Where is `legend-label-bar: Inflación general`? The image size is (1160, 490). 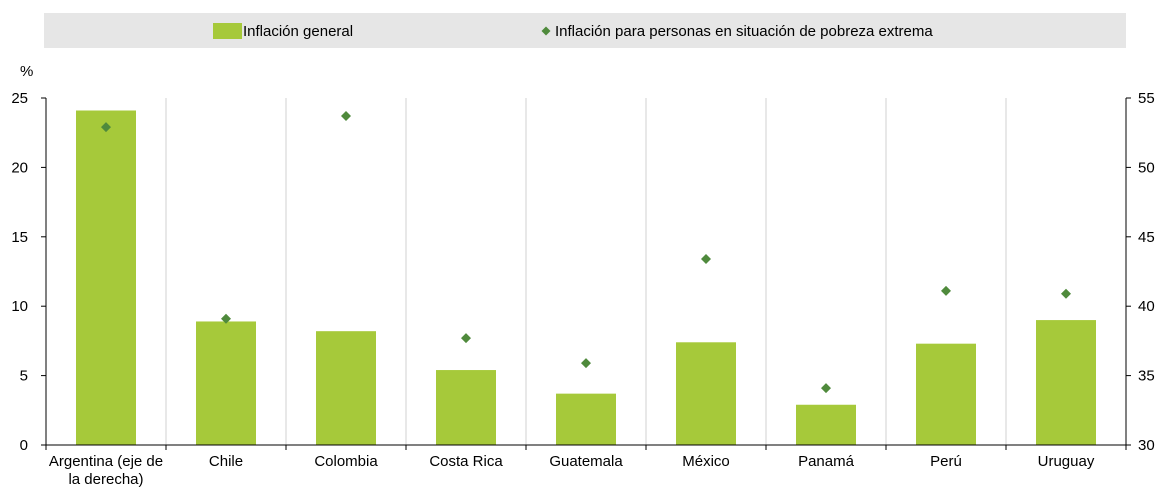
legend-label-bar: Inflación general is located at coordinates (298, 31).